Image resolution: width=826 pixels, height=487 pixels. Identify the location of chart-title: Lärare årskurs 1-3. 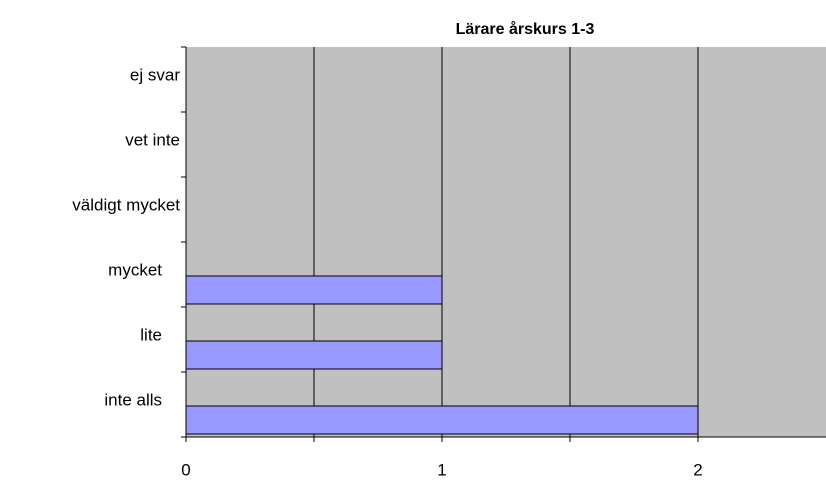
(525, 29).